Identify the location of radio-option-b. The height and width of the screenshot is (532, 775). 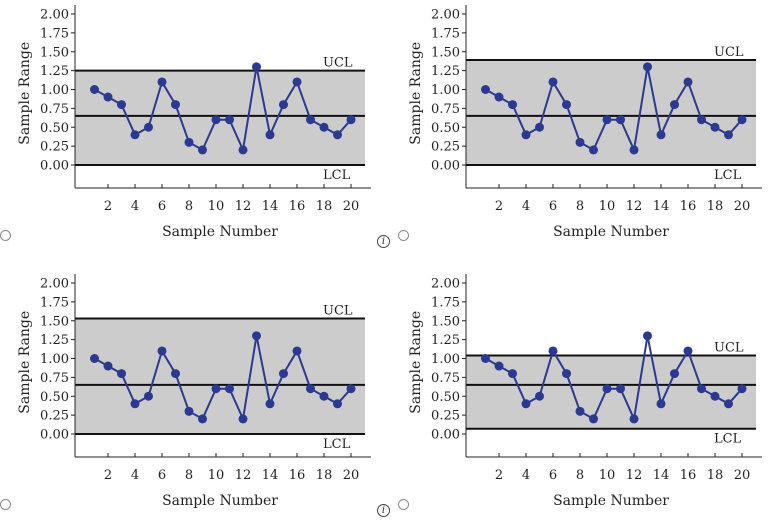
(403, 235).